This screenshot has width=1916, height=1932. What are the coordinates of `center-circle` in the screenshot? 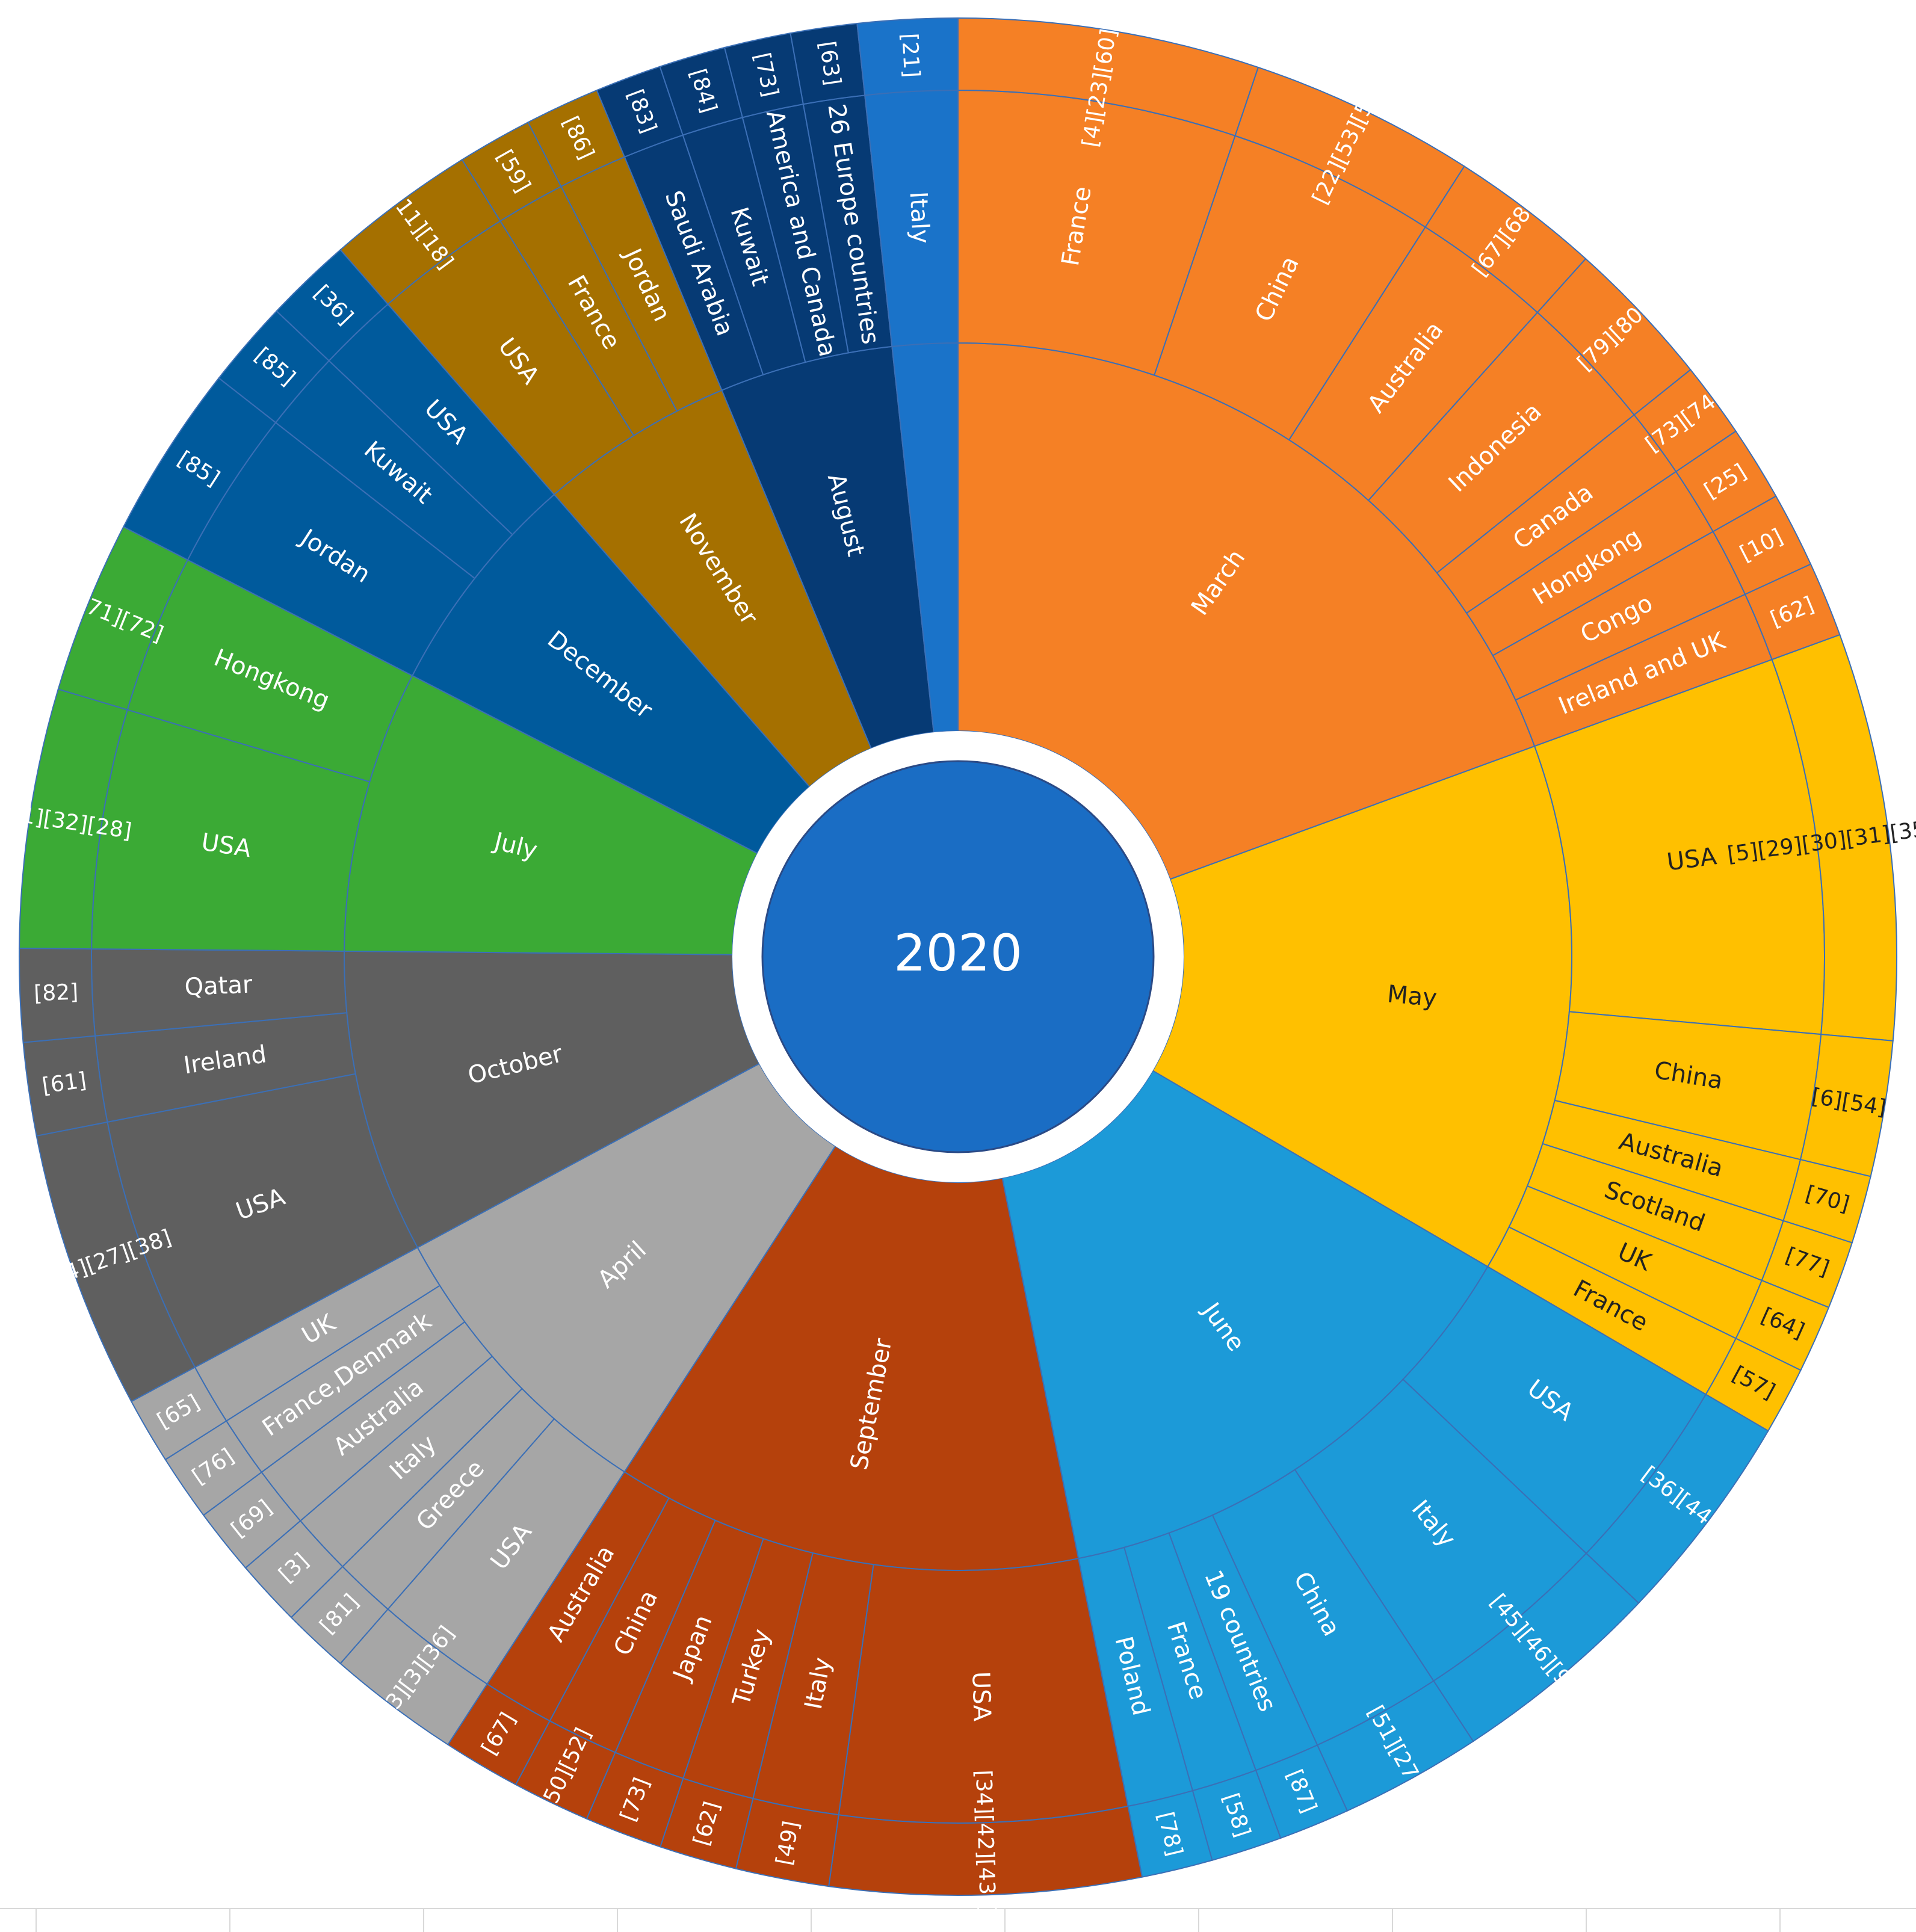 It's located at (958, 956).